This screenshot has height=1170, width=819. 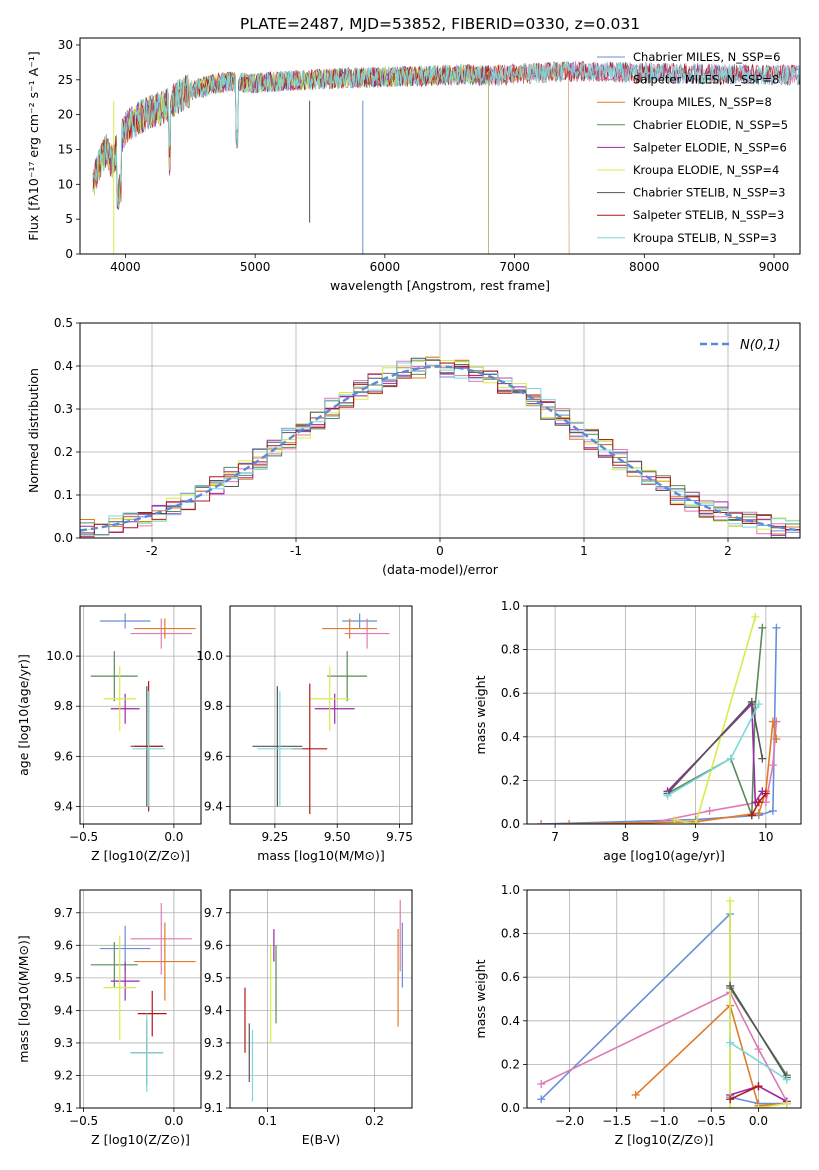 I want to click on y-axis-label: Flux [fλ10⁻¹⁷ erg cm⁻² s⁻¹ A⁻¹], so click(x=33, y=145).